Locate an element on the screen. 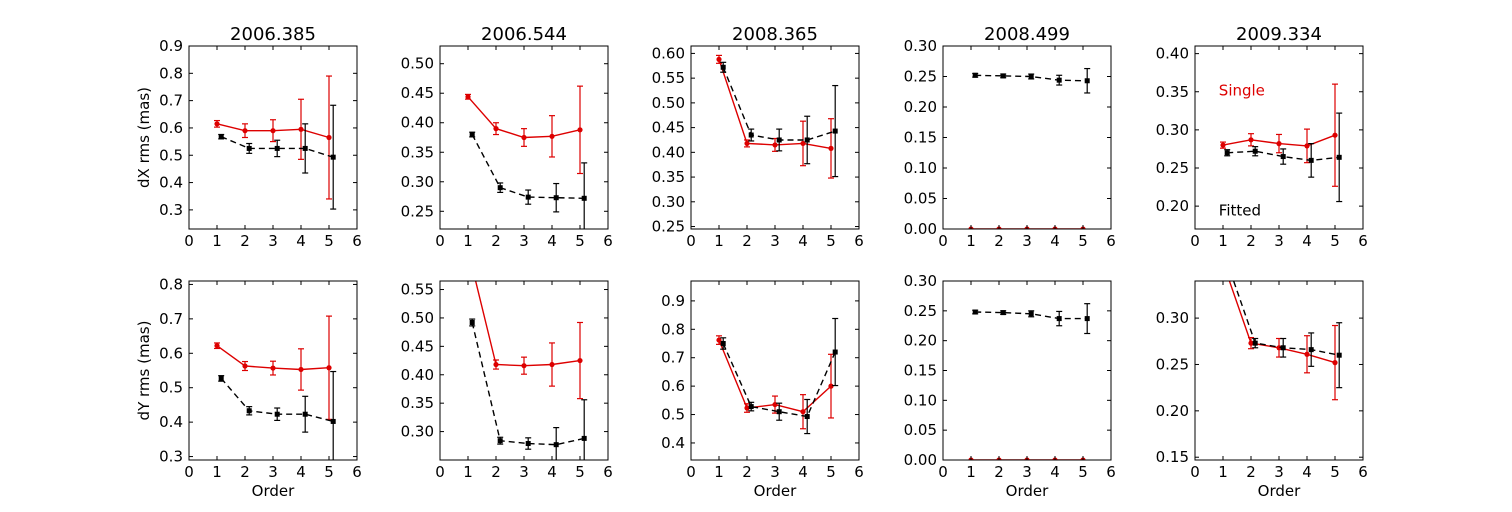  y-tick-label: 0.35 is located at coordinates (1172, 92).